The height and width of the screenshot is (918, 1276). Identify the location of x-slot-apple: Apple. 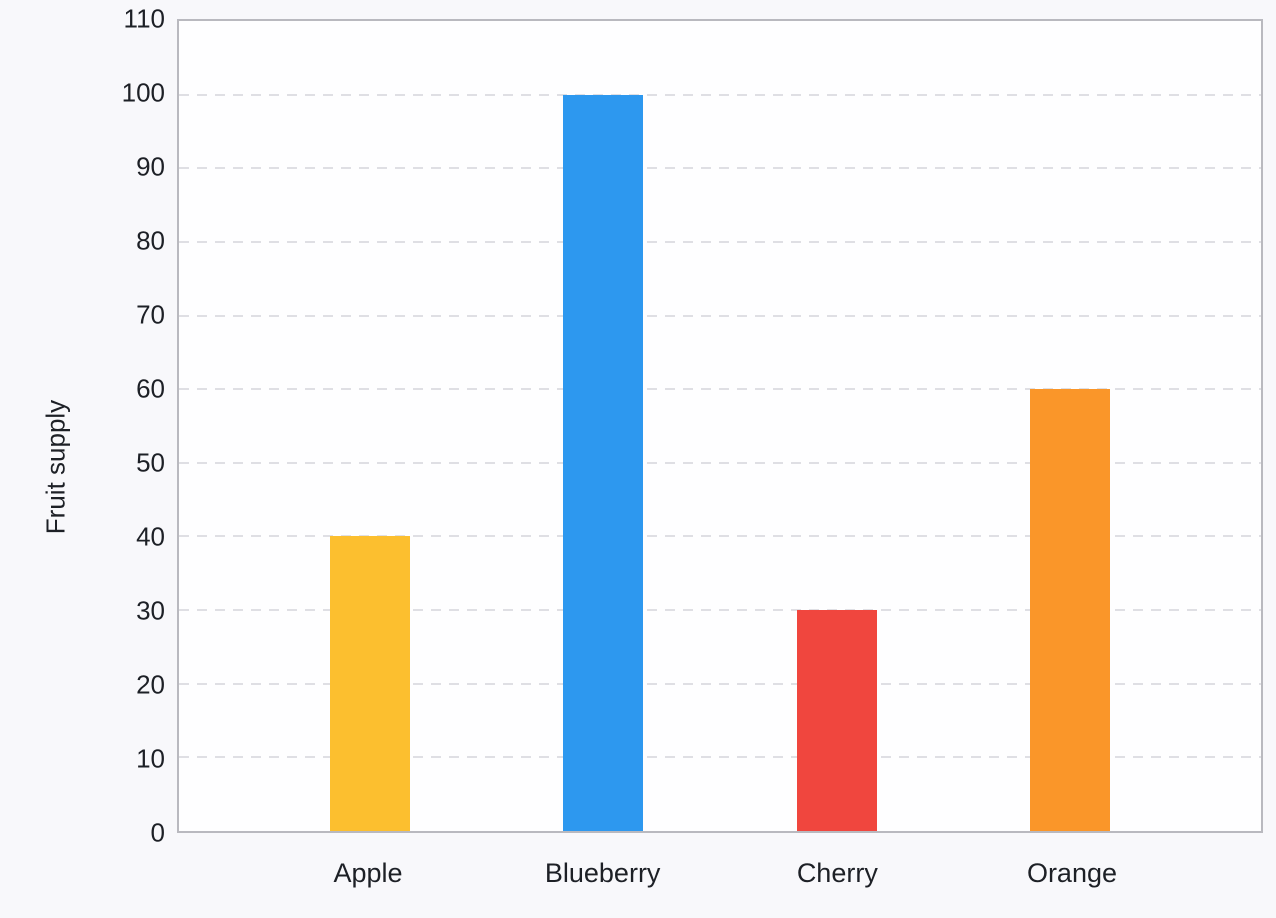
(368, 873).